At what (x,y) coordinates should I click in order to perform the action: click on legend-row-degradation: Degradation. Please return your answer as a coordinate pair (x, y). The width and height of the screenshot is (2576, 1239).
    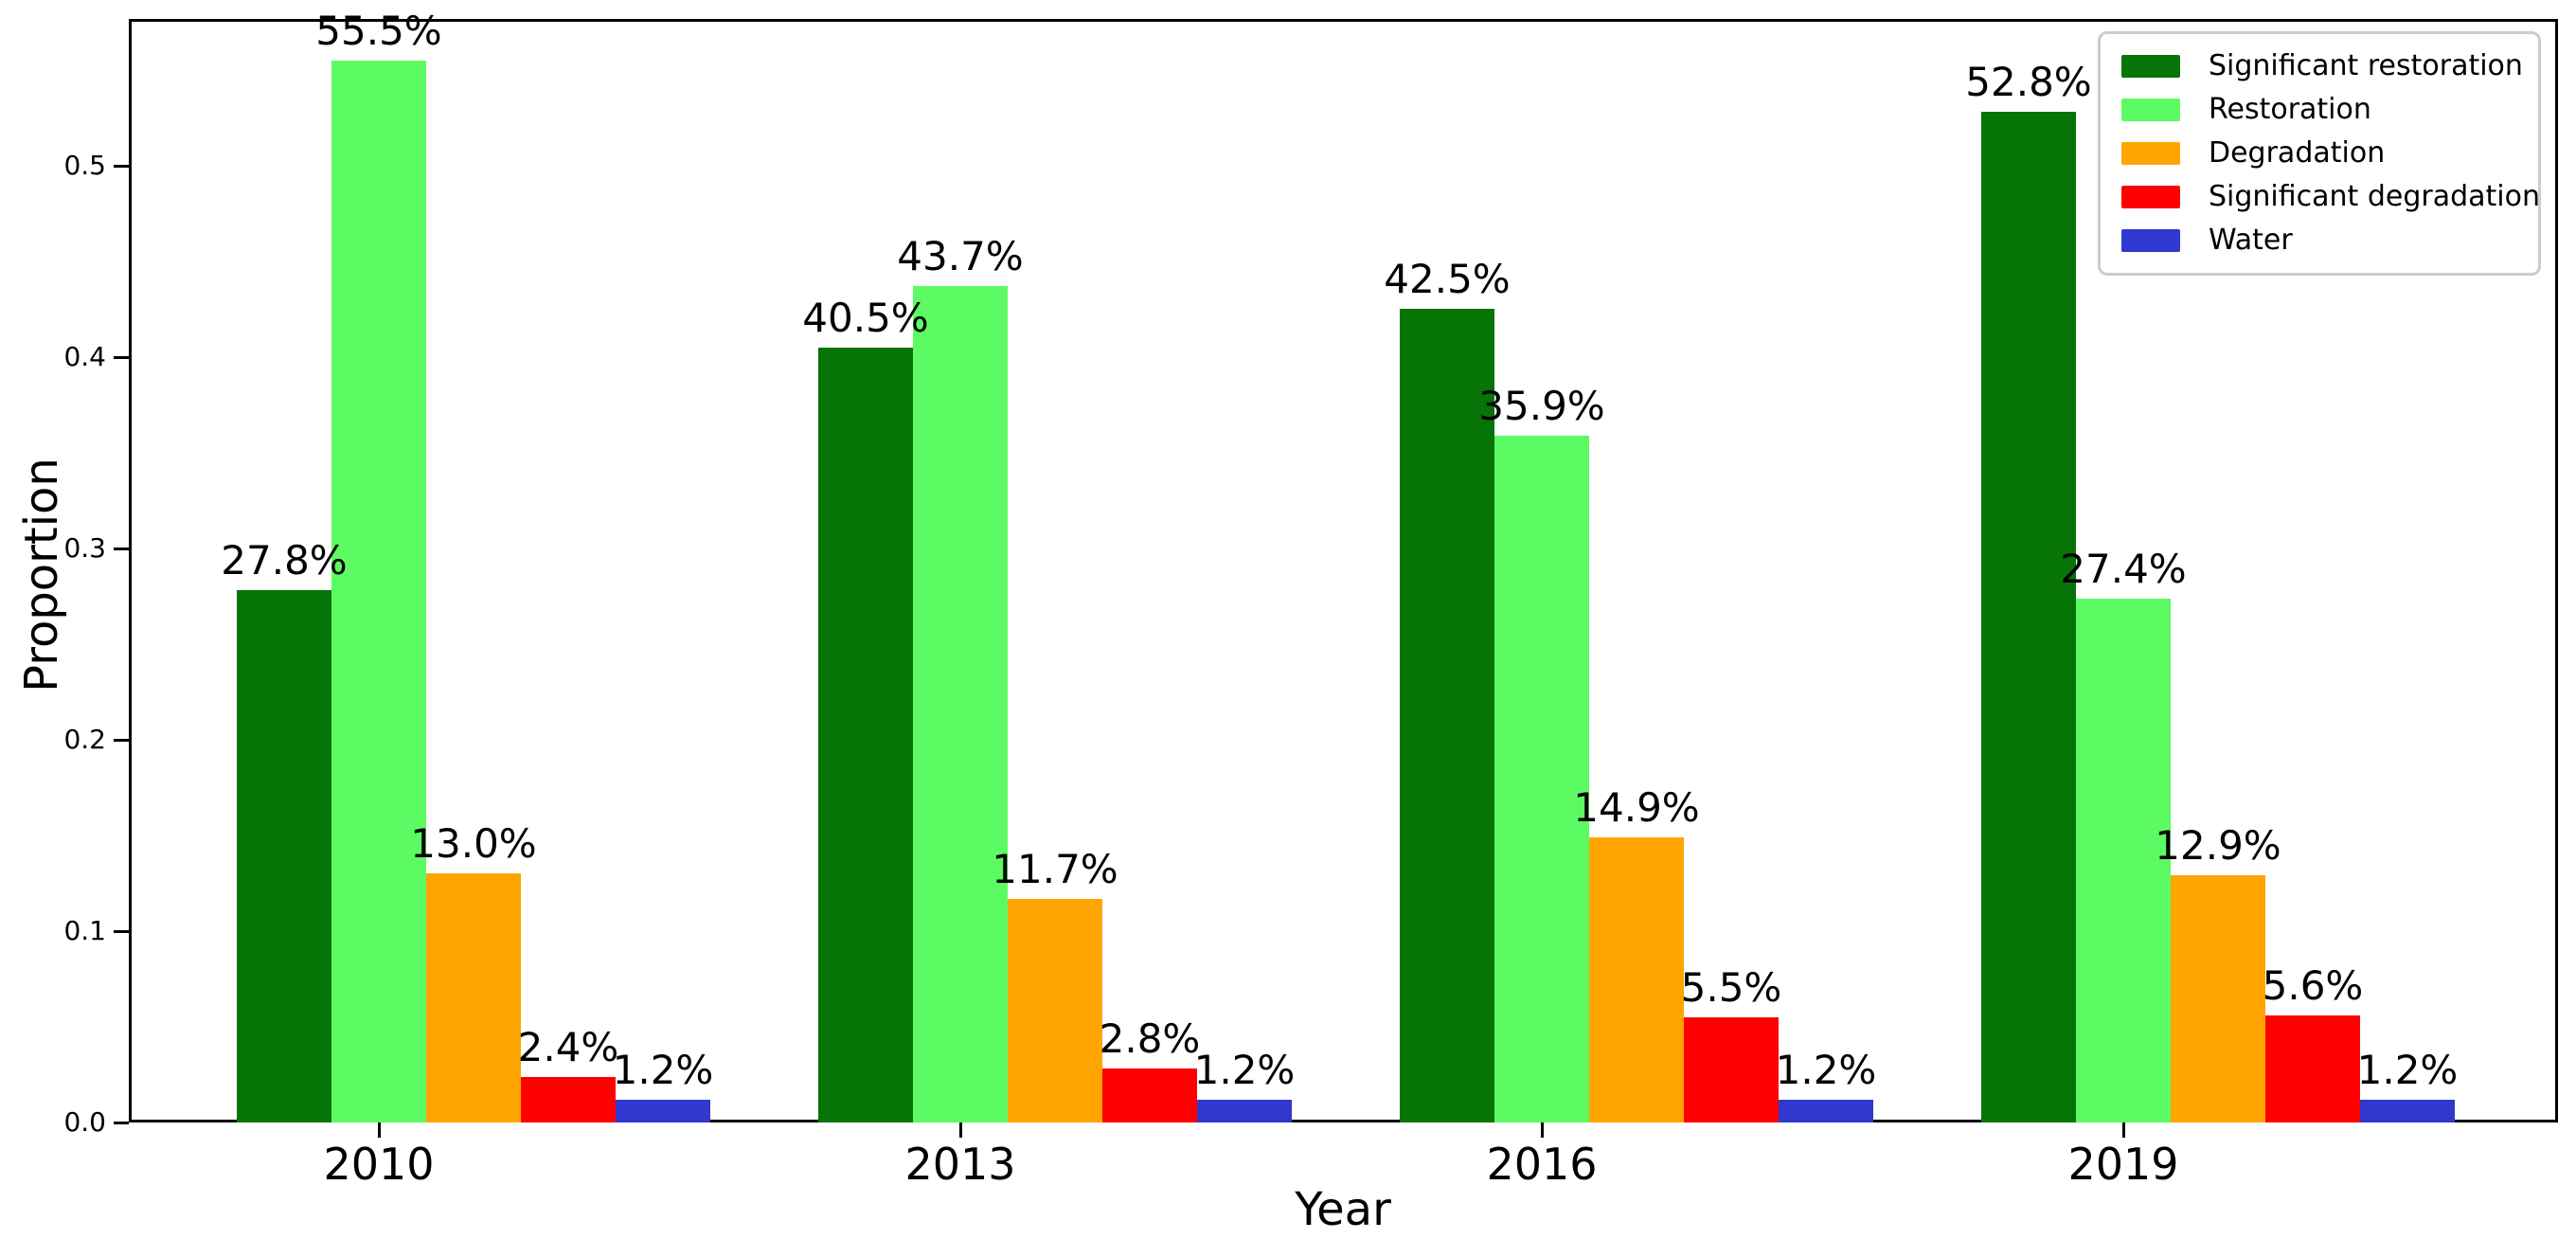
    Looking at the image, I should click on (2325, 153).